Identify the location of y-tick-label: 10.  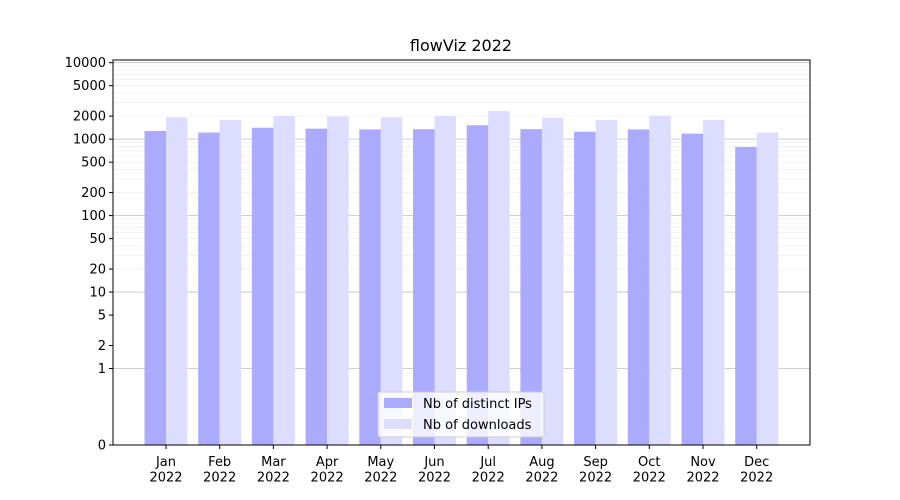
(97, 293).